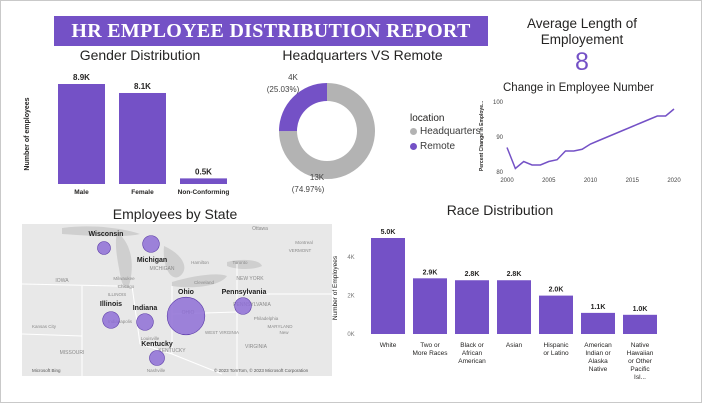 The height and width of the screenshot is (403, 702). Describe the element at coordinates (244, 264) in the screenshot. I see `lake-ontario` at that location.